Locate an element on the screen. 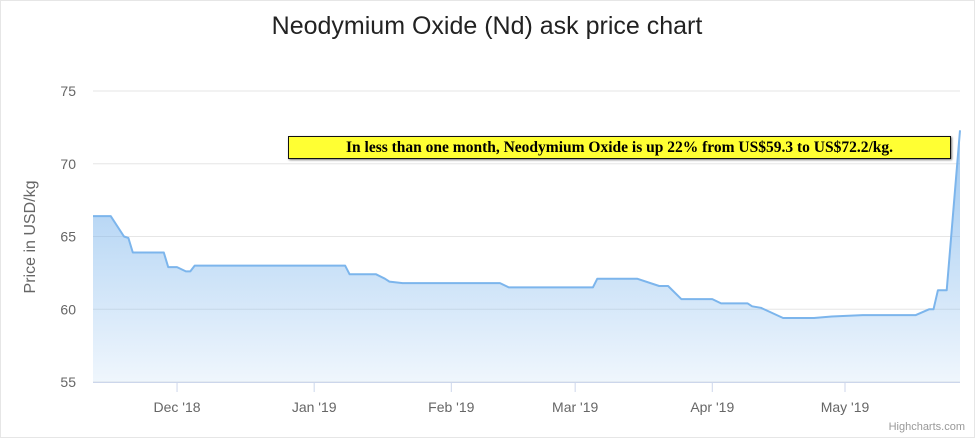 This screenshot has width=975, height=438. y-tick-label: 75 is located at coordinates (68, 91).